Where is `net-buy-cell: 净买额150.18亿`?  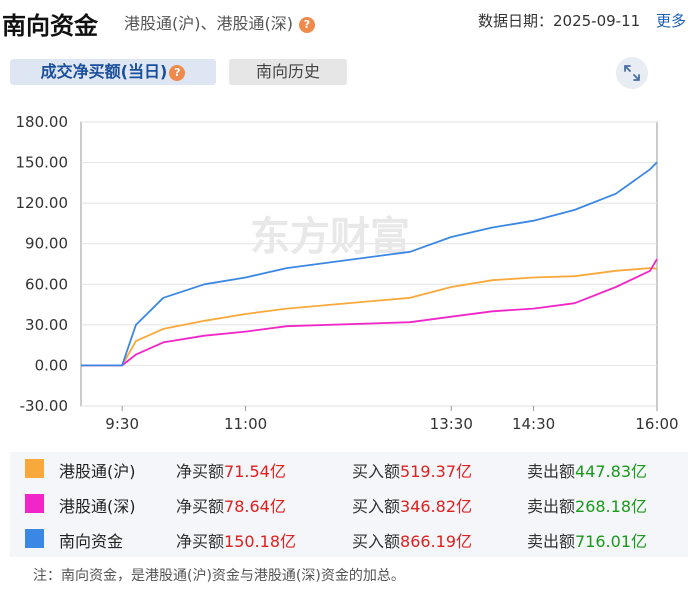 net-buy-cell: 净买额150.18亿 is located at coordinates (236, 540).